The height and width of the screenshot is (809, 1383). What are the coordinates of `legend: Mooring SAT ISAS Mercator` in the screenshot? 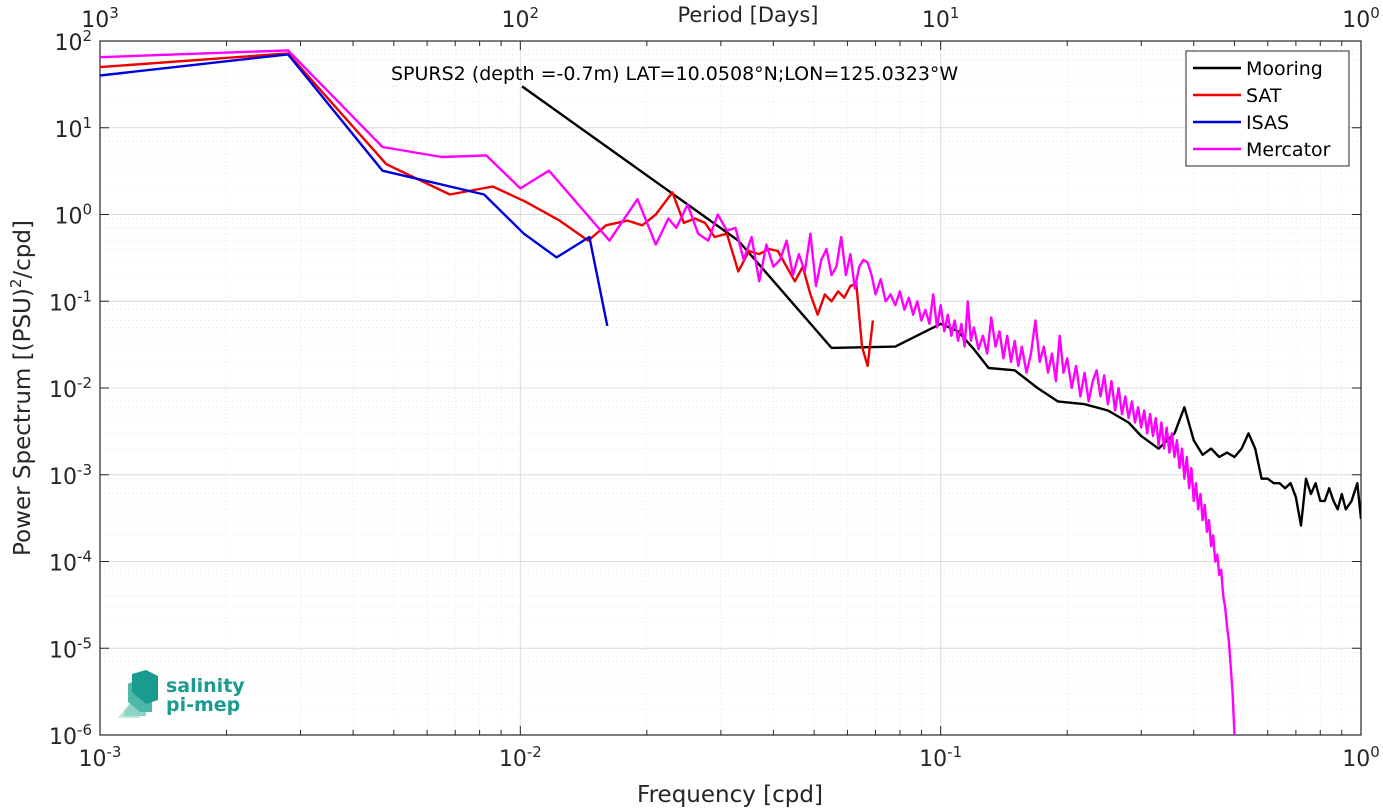 It's located at (1267, 108).